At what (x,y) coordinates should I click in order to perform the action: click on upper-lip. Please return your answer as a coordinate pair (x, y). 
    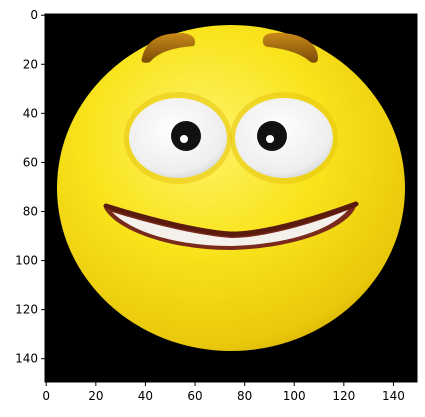
    Looking at the image, I should click on (231, 219).